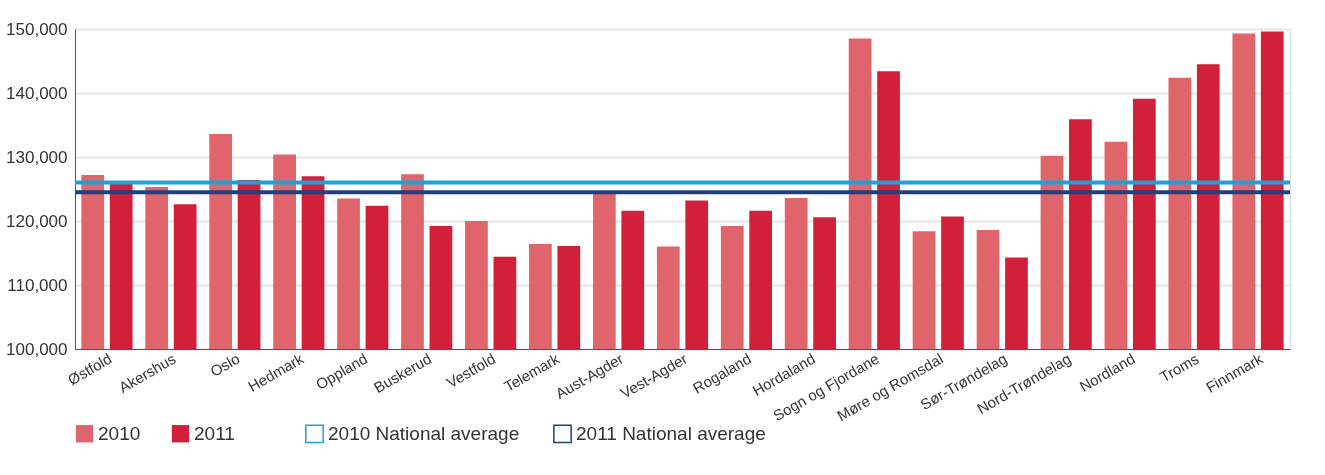  Describe the element at coordinates (37, 29) in the screenshot. I see `y-tick-label: 150,000` at that location.